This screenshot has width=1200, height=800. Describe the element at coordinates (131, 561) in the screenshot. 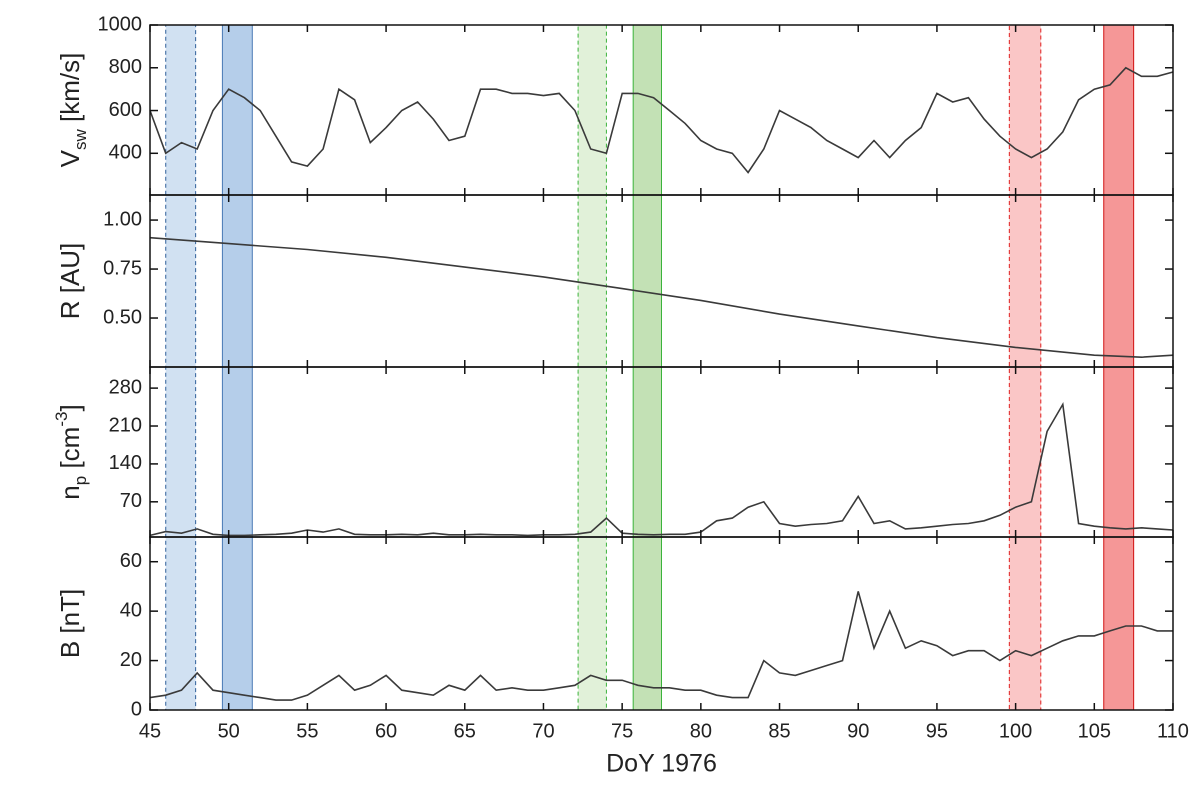

I see `y-tick-label: 60` at that location.